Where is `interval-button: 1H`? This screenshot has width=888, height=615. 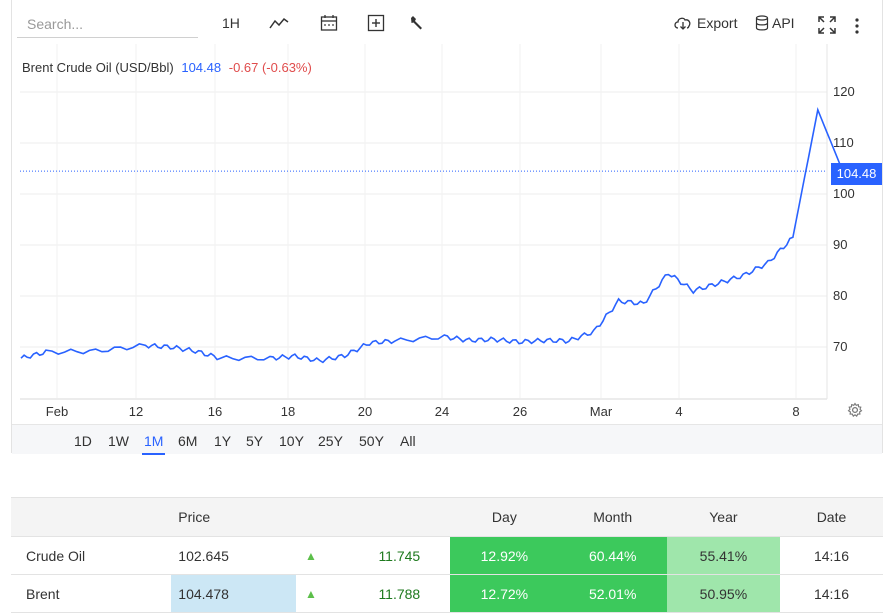
interval-button: 1H is located at coordinates (231, 23).